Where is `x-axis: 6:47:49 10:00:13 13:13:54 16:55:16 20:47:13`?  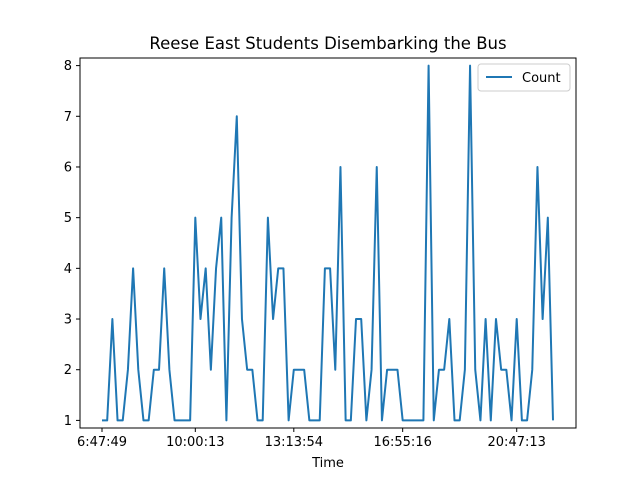
x-axis: 6:47:49 10:00:13 13:13:54 16:55:16 20:47:13 is located at coordinates (311, 439).